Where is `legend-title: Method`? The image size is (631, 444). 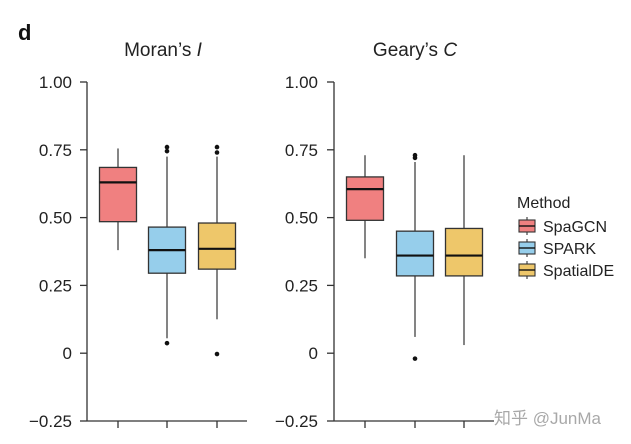 legend-title: Method is located at coordinates (543, 203).